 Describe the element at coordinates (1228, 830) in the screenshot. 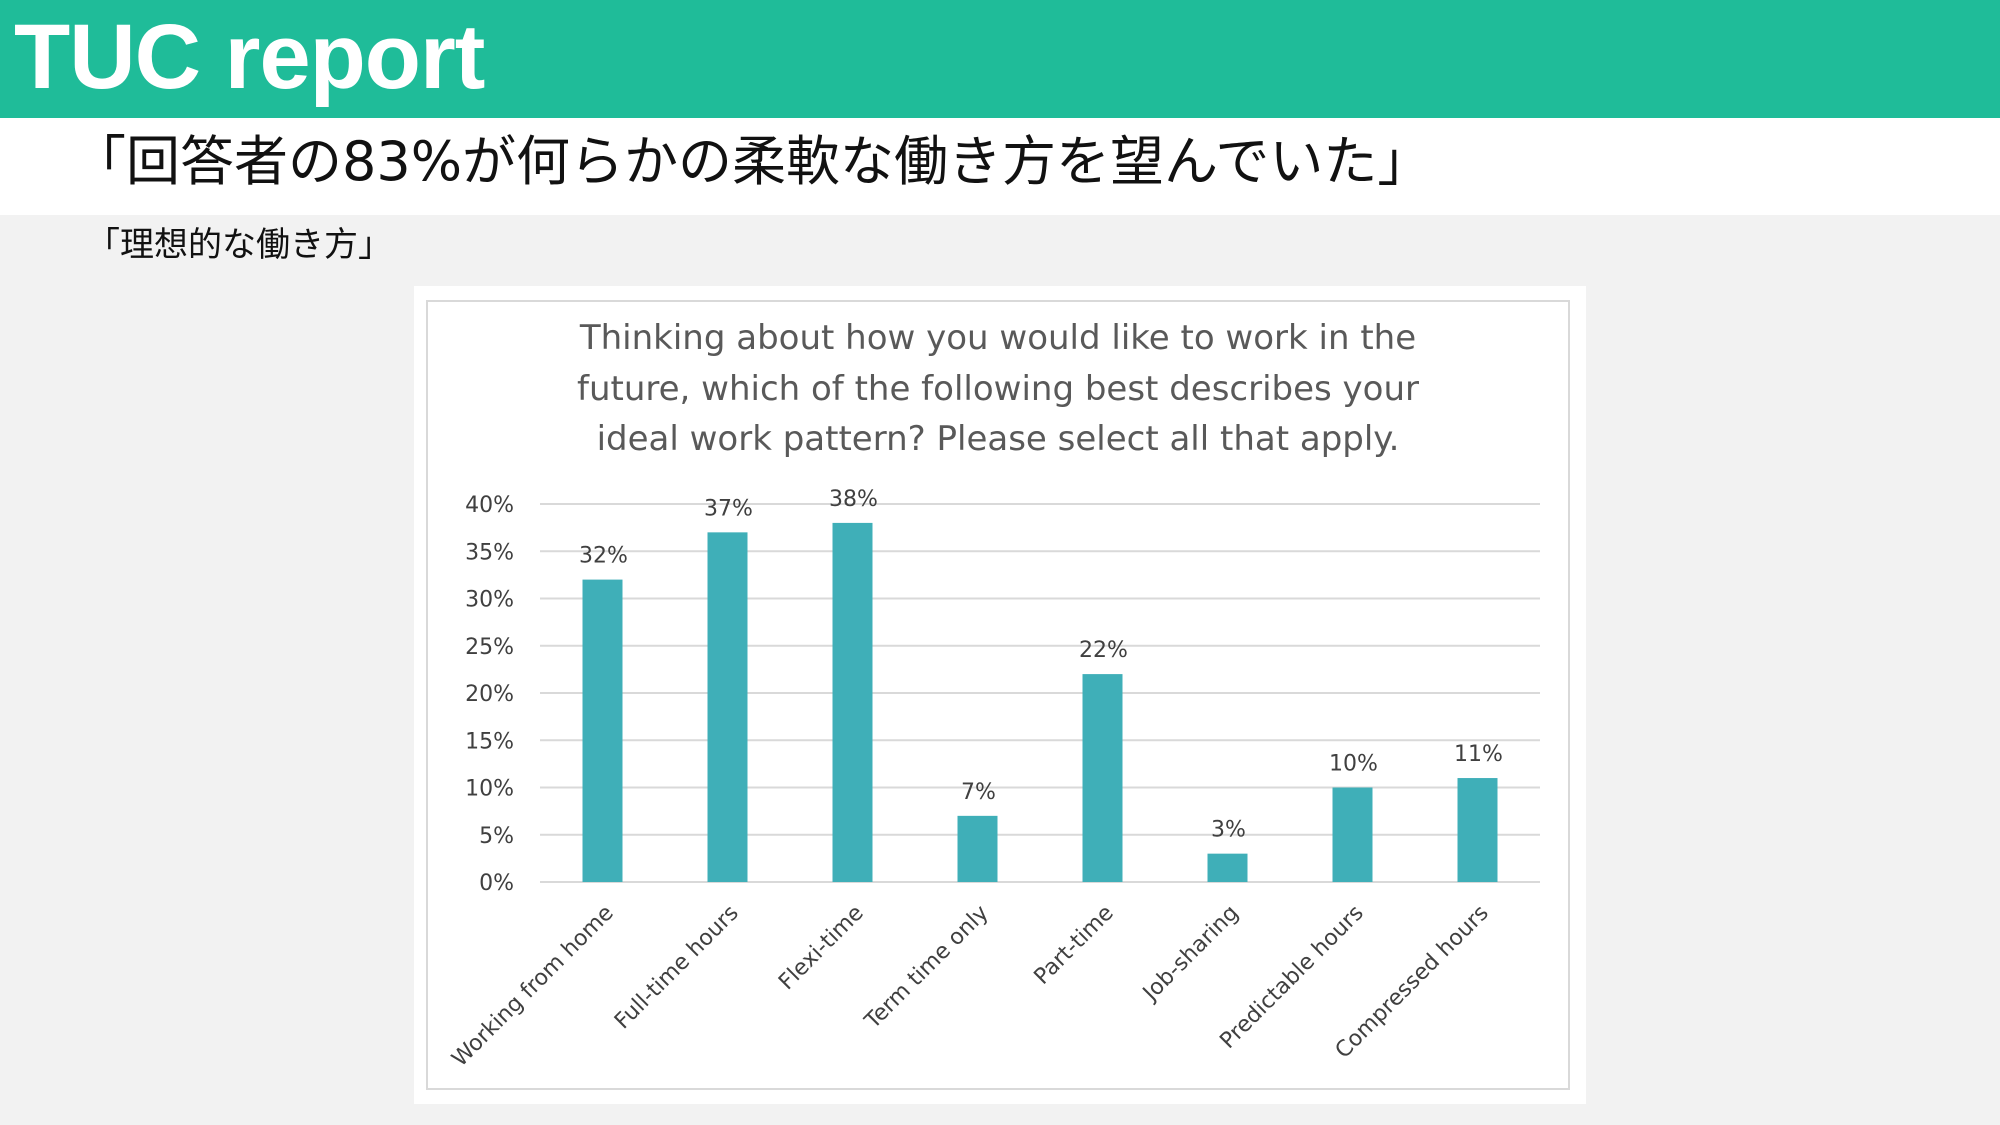

I see `data-label: 3%` at that location.